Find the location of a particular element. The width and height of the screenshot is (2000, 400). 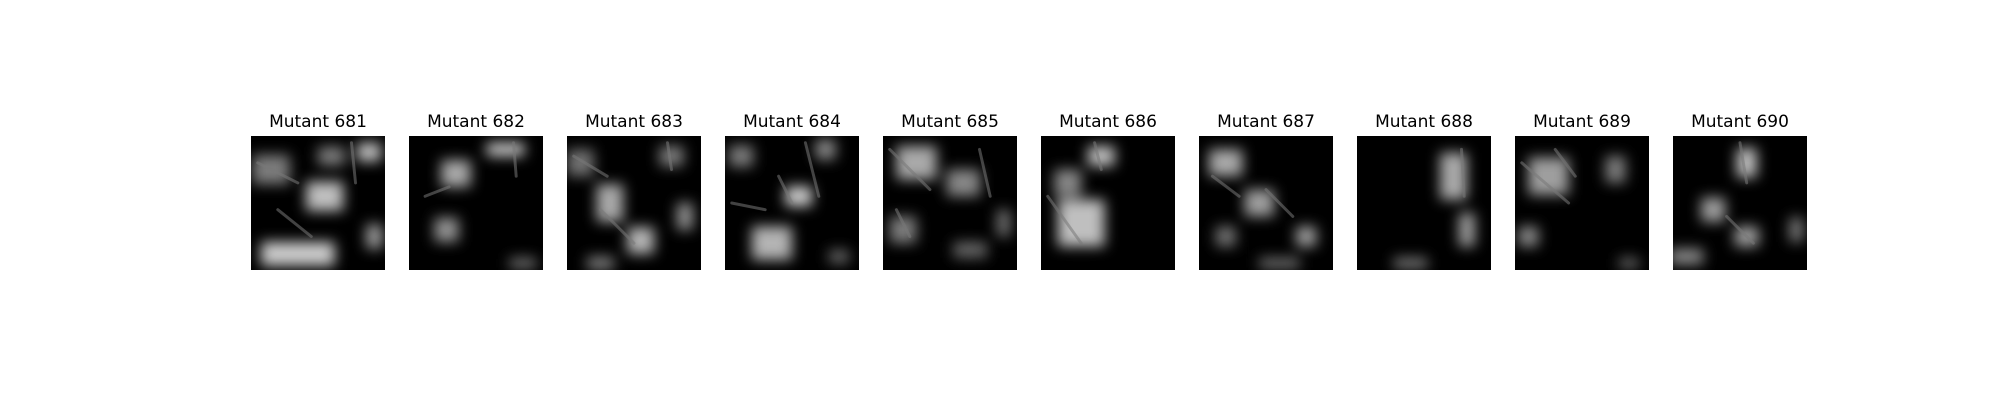

mutant-panel: Mutant 688 is located at coordinates (1424, 192).